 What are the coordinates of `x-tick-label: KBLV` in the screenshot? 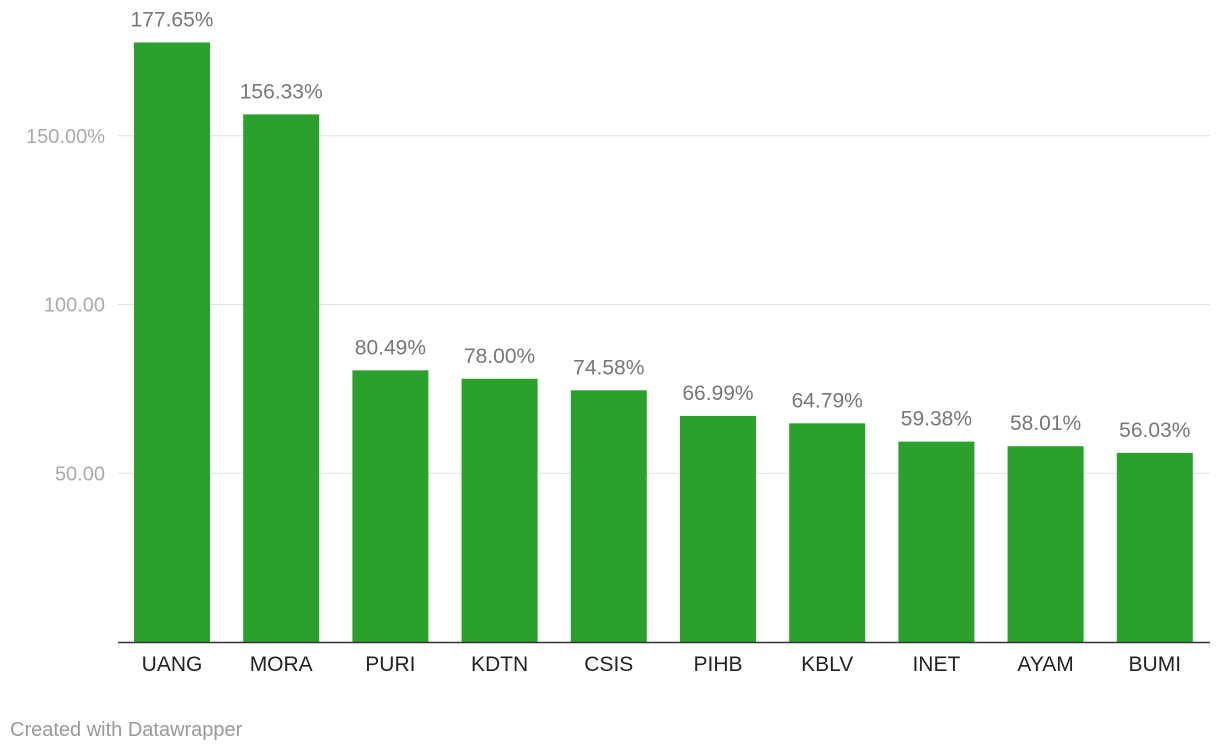 It's located at (827, 664).